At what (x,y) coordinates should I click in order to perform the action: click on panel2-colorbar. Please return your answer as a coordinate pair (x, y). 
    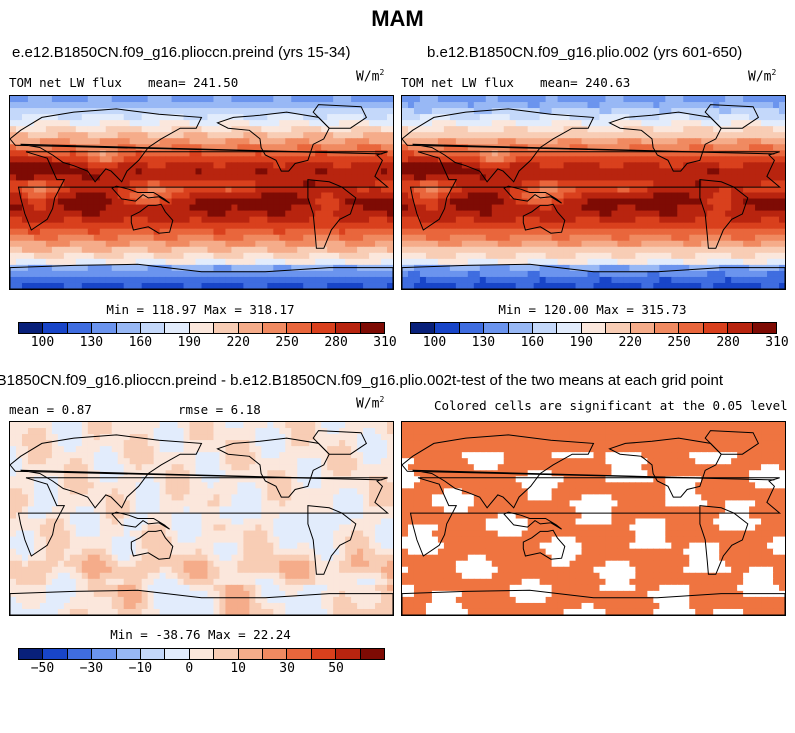
    Looking at the image, I should click on (593, 328).